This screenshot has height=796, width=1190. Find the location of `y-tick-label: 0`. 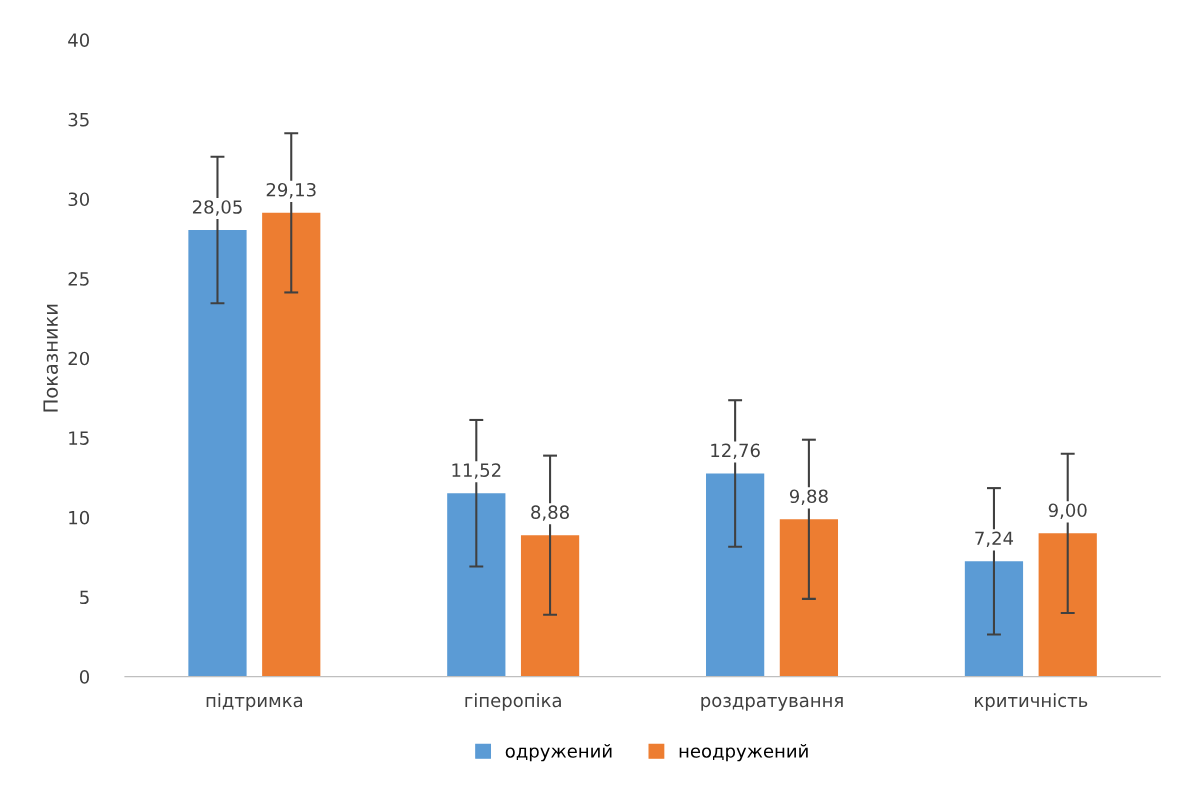

y-tick-label: 0 is located at coordinates (84, 677).